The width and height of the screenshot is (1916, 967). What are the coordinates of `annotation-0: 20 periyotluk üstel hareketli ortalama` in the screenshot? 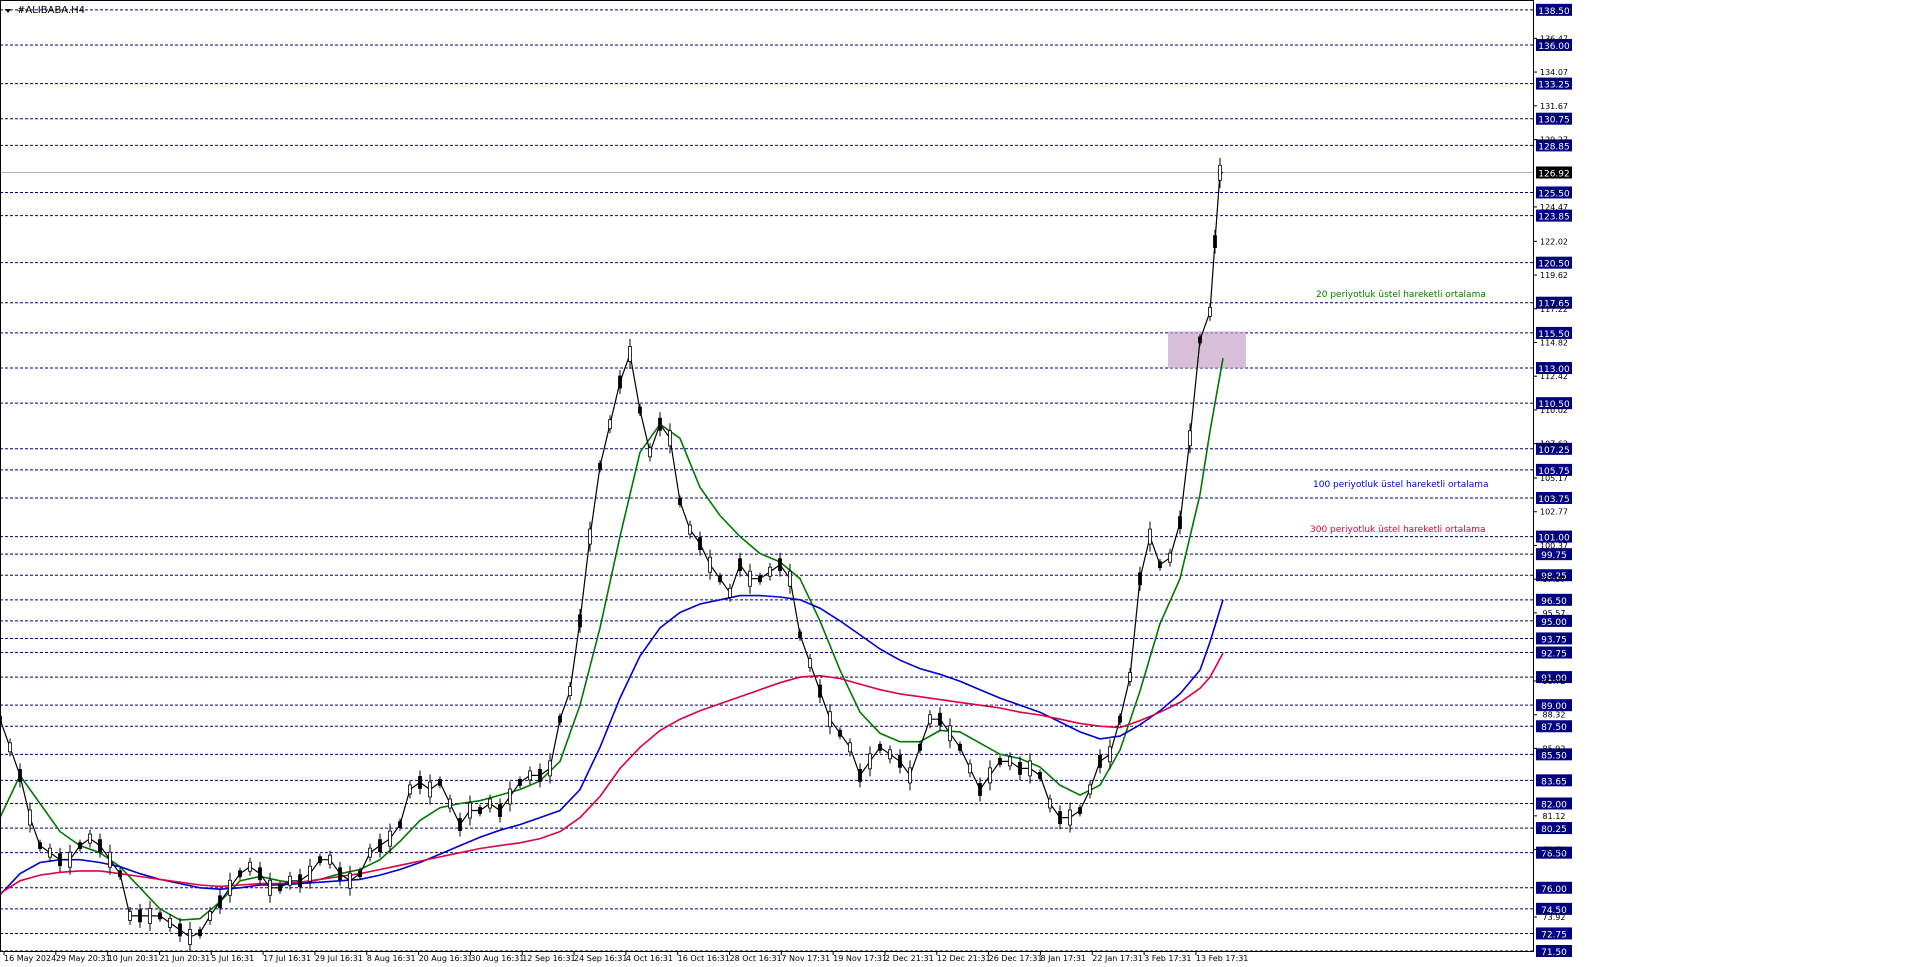 It's located at (1401, 295).